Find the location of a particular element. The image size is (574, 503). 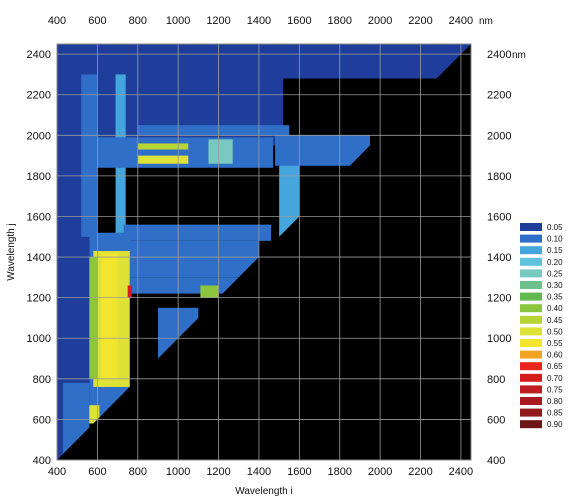

x-tick-label: 2000 is located at coordinates (380, 472).